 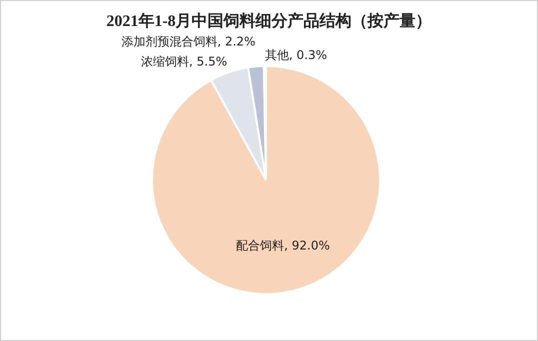 I want to click on slice-label: 配合饲料, 92.0%, so click(x=283, y=245).